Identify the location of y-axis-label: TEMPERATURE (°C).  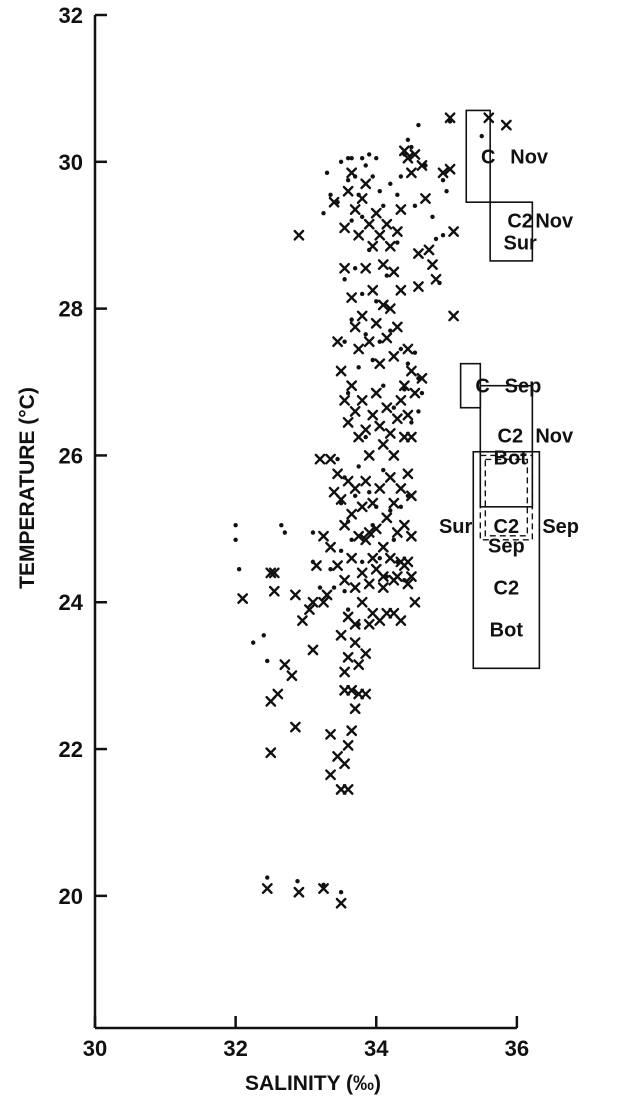
(27, 488).